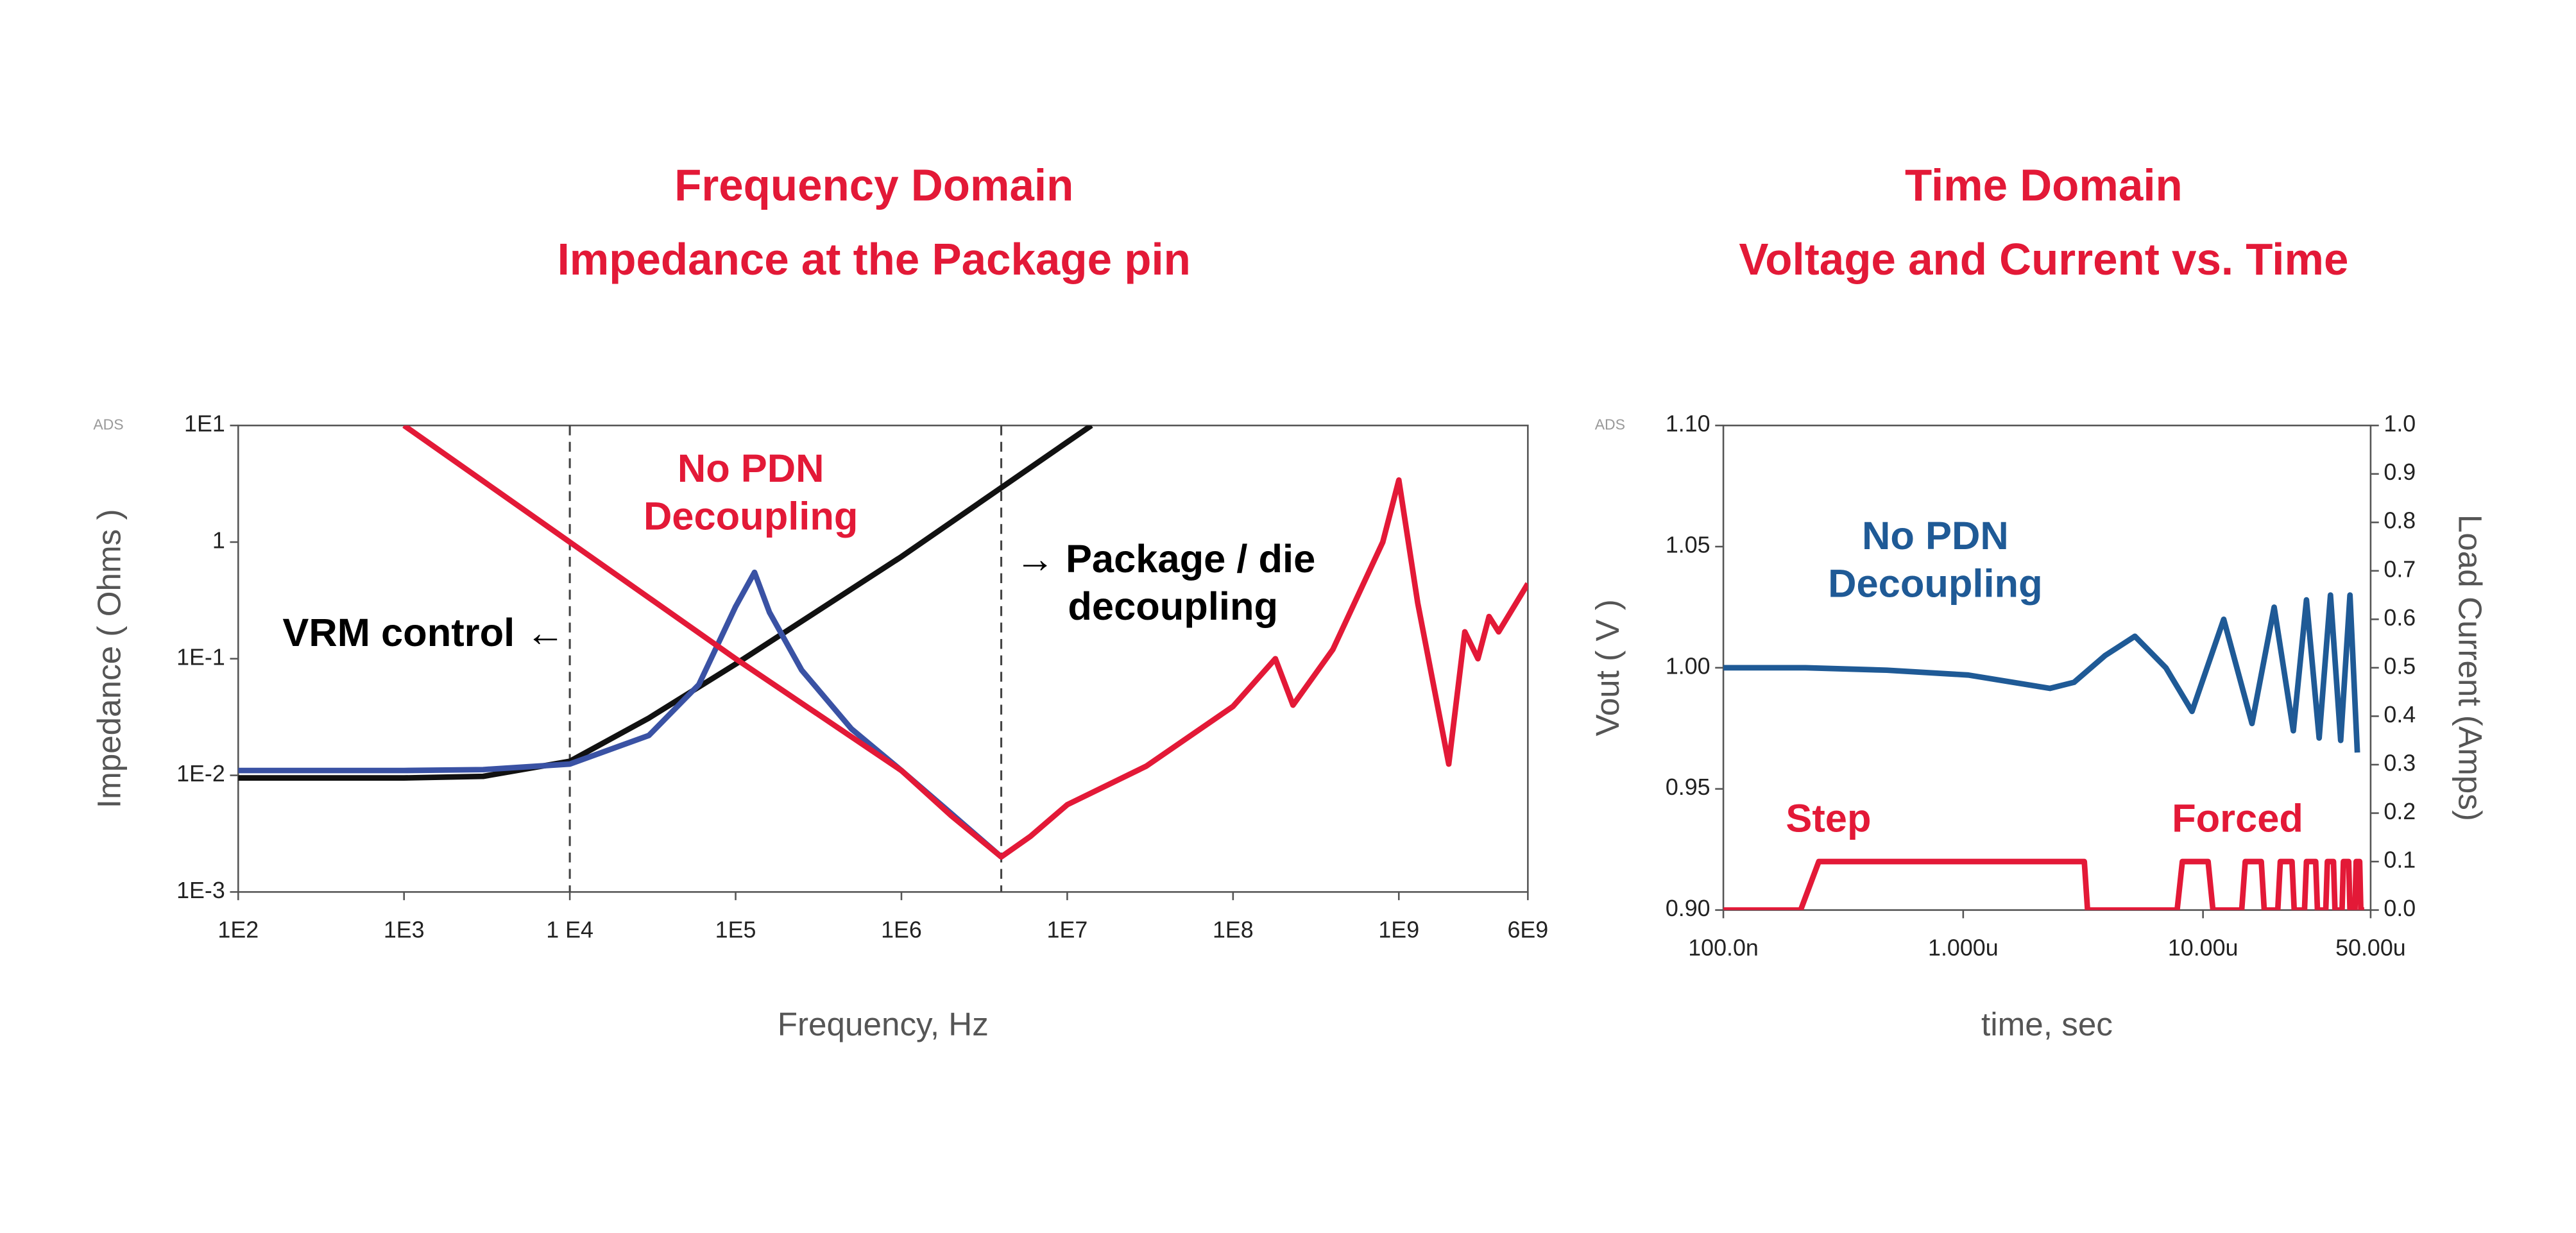 The width and height of the screenshot is (2576, 1233). I want to click on chart-subtitle: Impedance at the Package pin, so click(874, 259).